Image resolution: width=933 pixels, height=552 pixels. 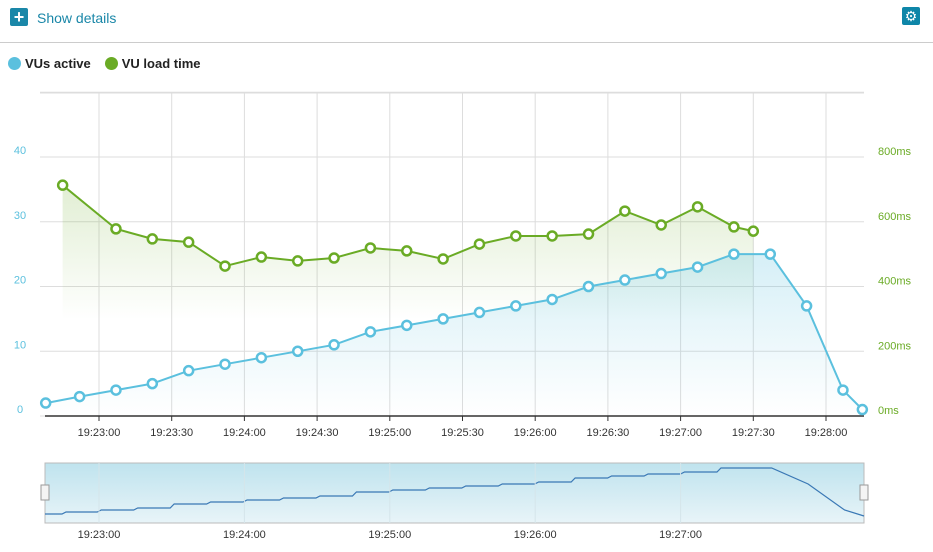 I want to click on show-details-link: Show details, so click(x=77, y=18).